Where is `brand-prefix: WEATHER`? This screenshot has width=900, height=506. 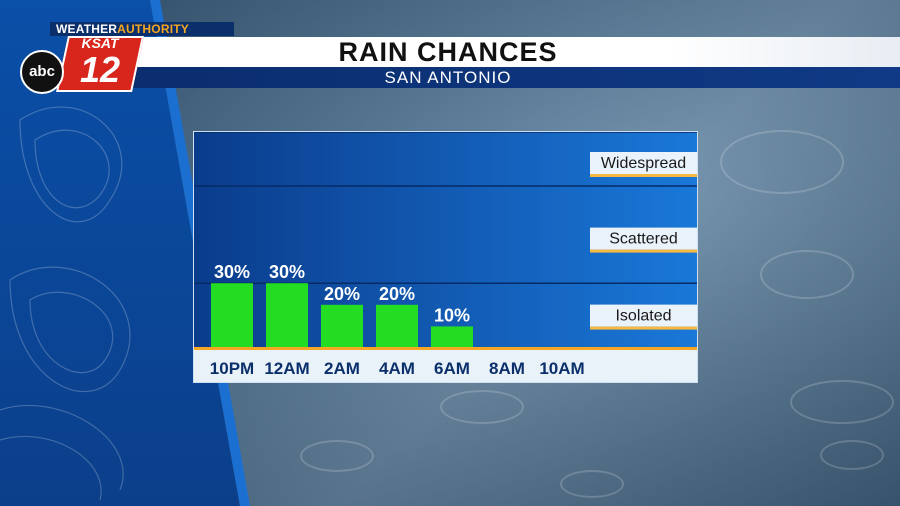
brand-prefix: WEATHER is located at coordinates (87, 29).